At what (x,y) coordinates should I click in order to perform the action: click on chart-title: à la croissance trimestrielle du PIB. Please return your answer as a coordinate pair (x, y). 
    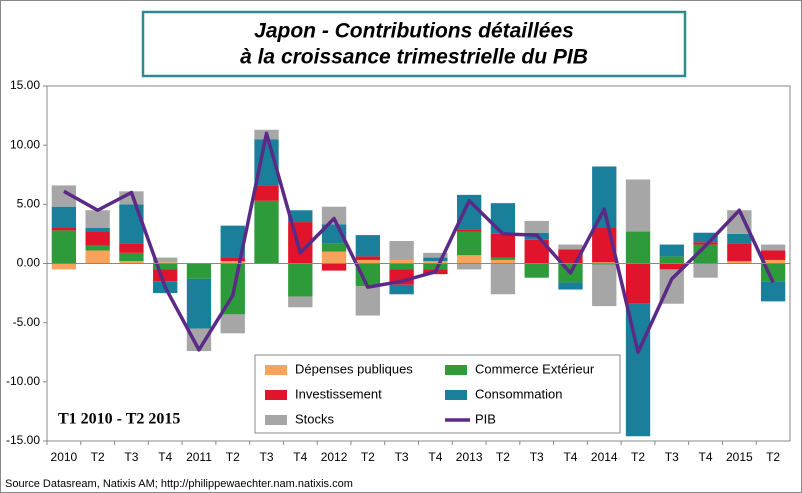
    Looking at the image, I should click on (414, 57).